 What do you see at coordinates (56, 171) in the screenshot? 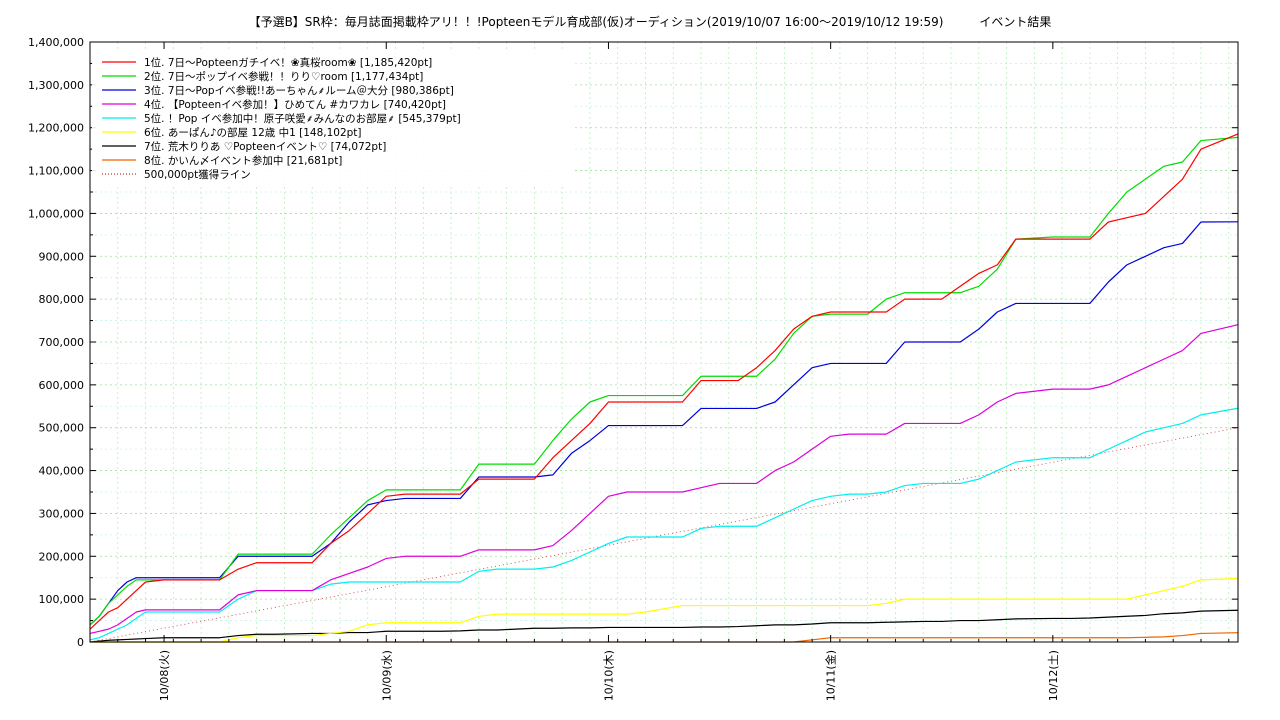
I see `y-tick-label: 1,100,000` at bounding box center [56, 171].